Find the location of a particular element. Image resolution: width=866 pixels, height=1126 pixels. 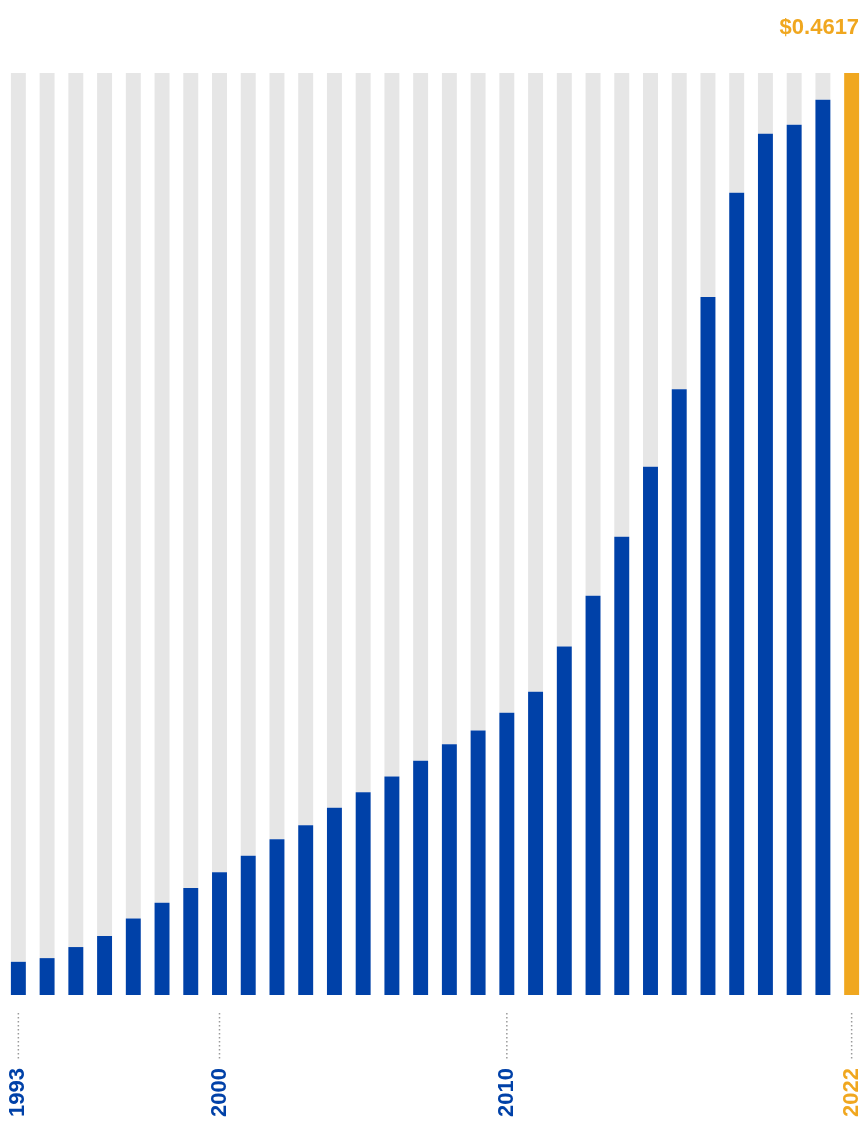

x-tick-label: 2010 is located at coordinates (505, 1092).